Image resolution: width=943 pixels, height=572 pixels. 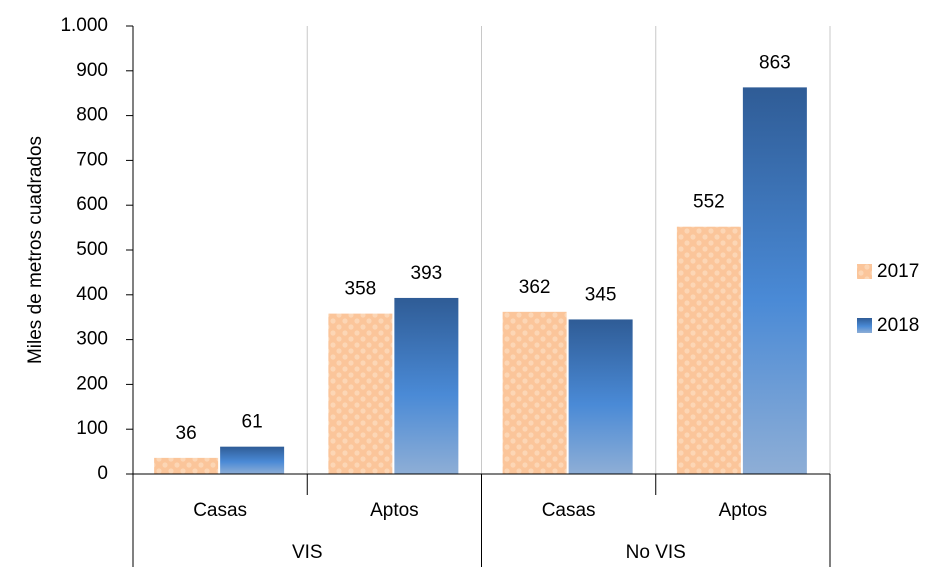 What do you see at coordinates (186, 433) in the screenshot?
I see `data-label: 36` at bounding box center [186, 433].